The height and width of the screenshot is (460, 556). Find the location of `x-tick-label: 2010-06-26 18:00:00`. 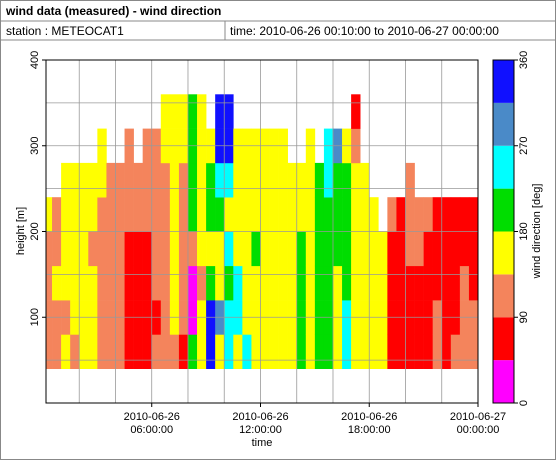

x-tick-label: 2010-06-26 18:00:00 is located at coordinates (369, 423).